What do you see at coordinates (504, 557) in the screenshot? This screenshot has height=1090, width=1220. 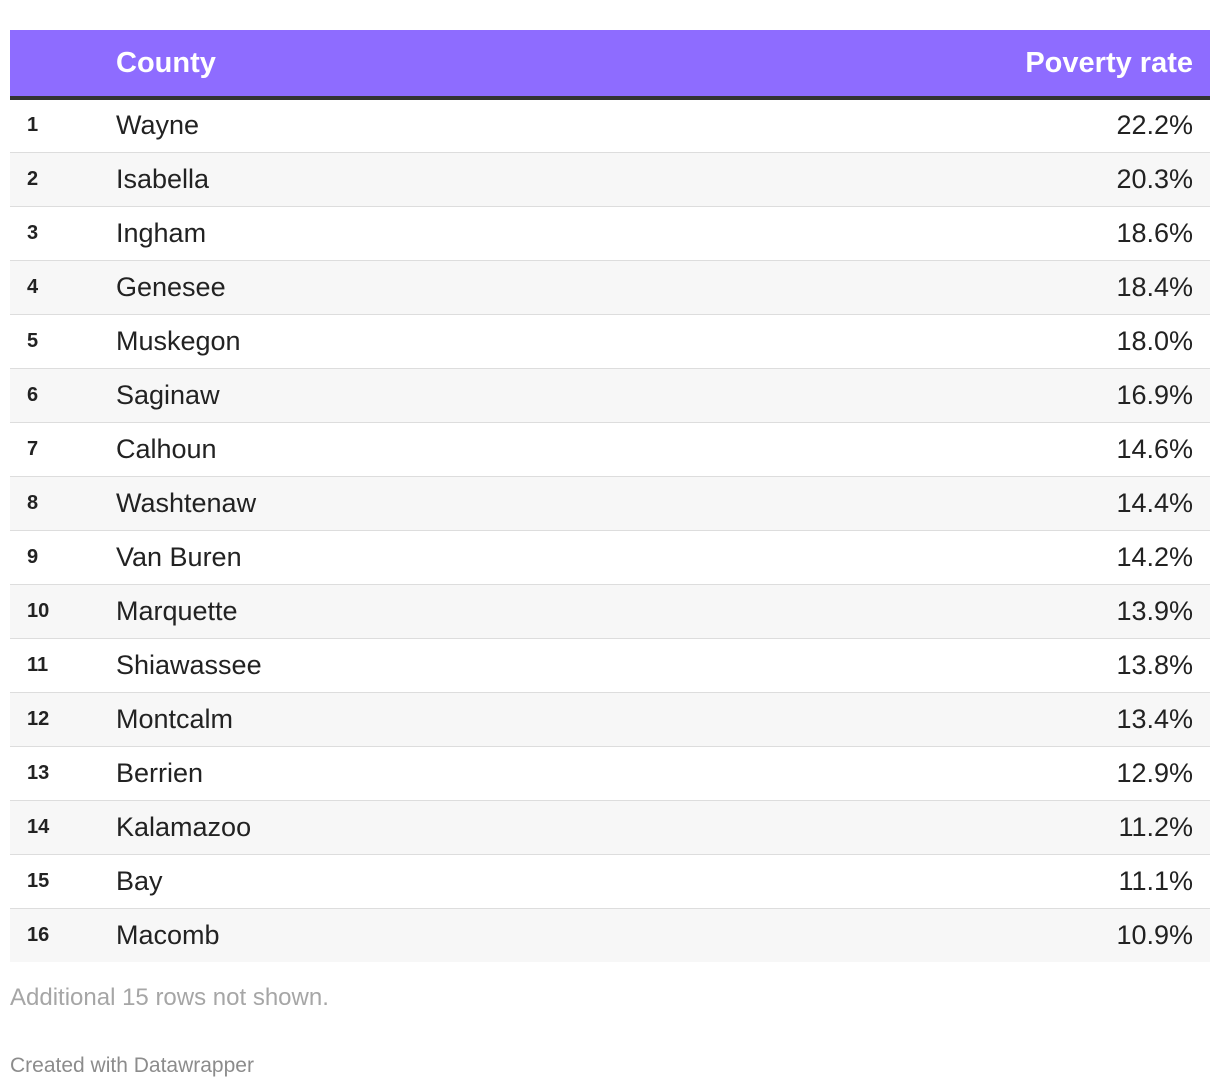 I see `row-county: Van Buren` at bounding box center [504, 557].